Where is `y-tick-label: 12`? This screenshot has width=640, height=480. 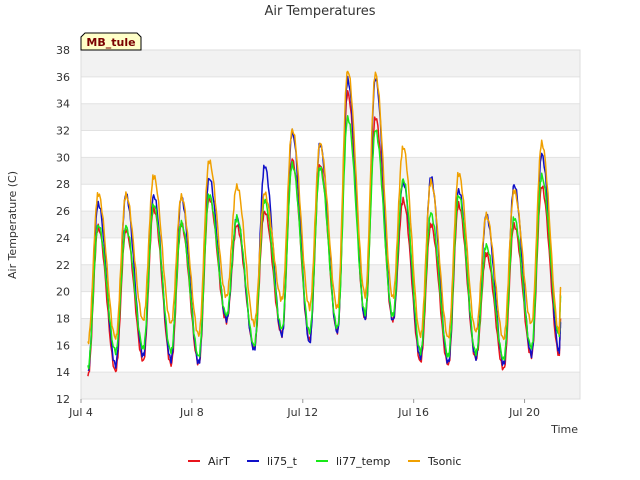
y-tick-label: 12 is located at coordinates (63, 399).